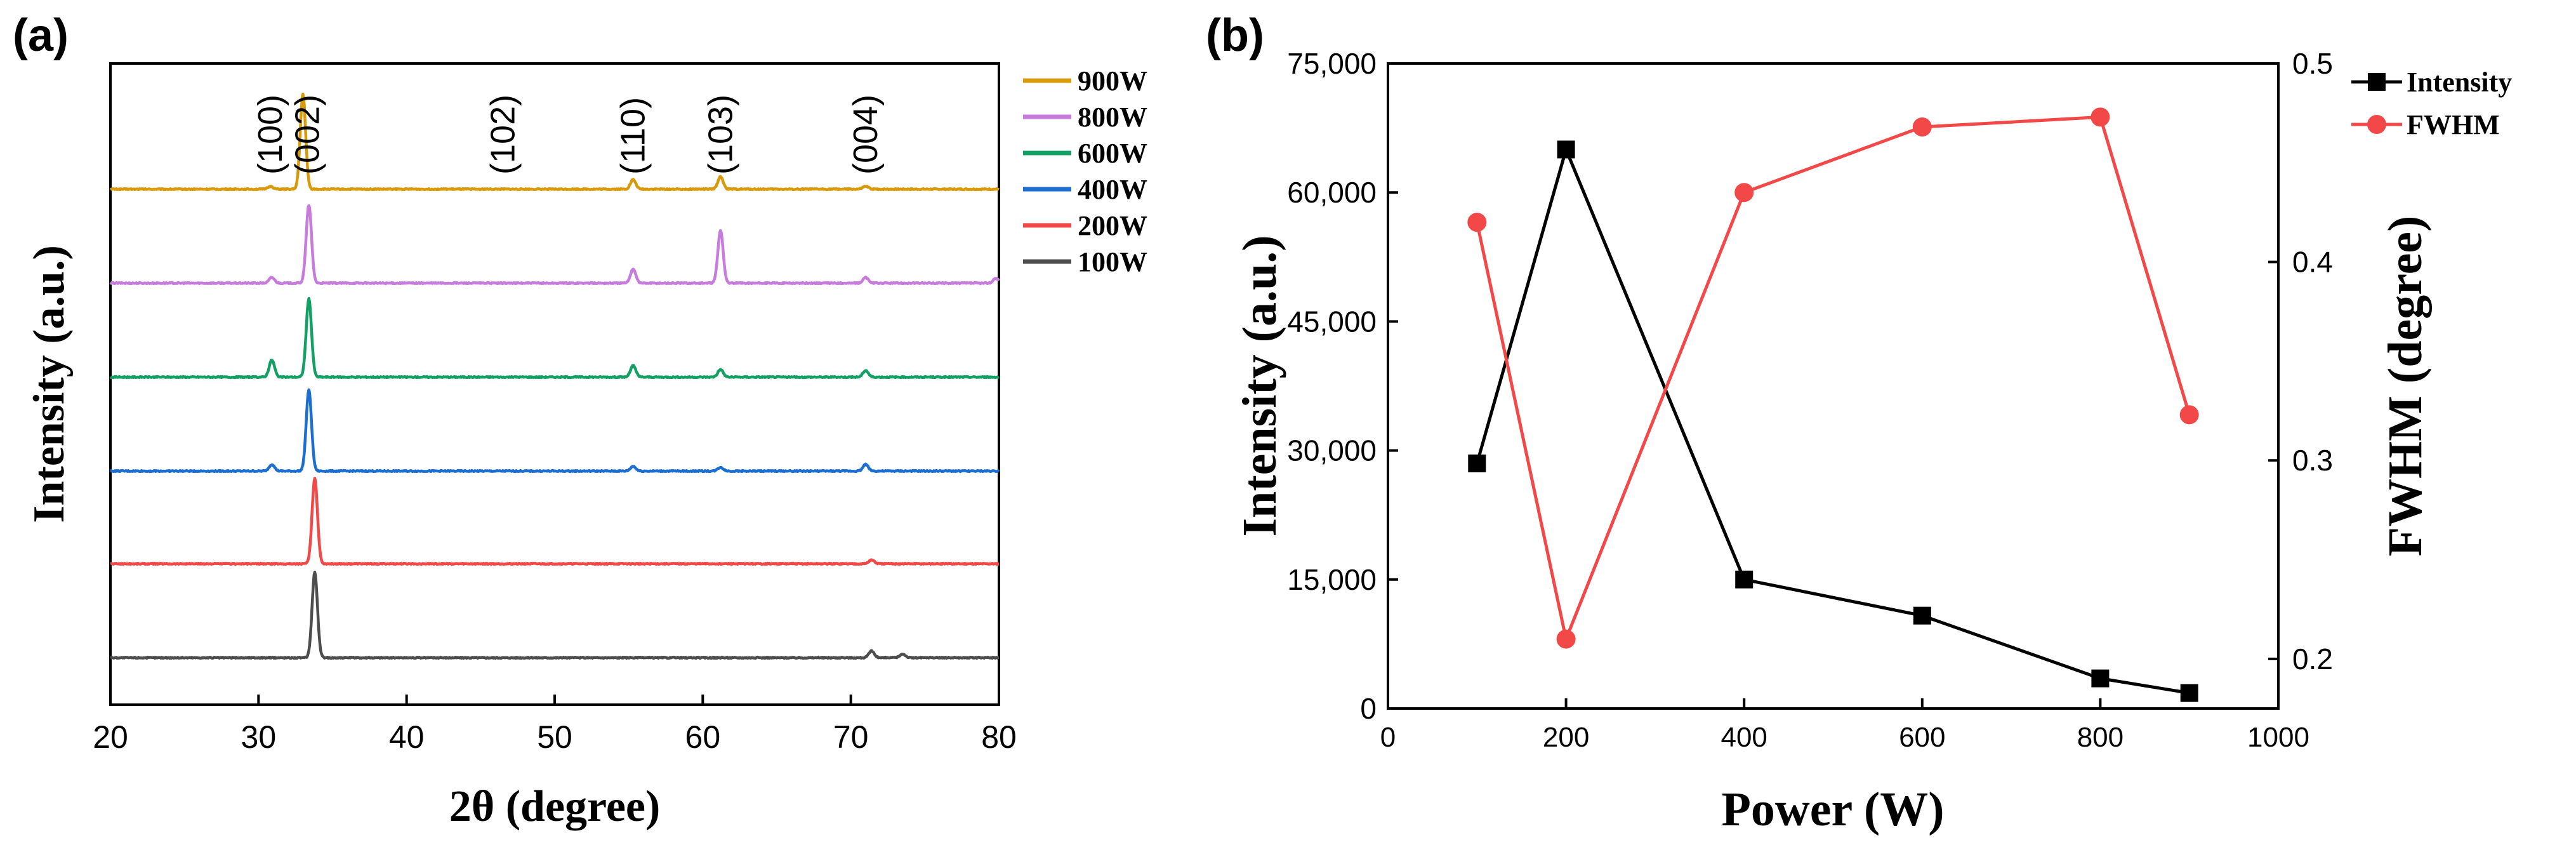 The height and width of the screenshot is (845, 2576). What do you see at coordinates (554, 431) in the screenshot?
I see `trace-400w` at bounding box center [554, 431].